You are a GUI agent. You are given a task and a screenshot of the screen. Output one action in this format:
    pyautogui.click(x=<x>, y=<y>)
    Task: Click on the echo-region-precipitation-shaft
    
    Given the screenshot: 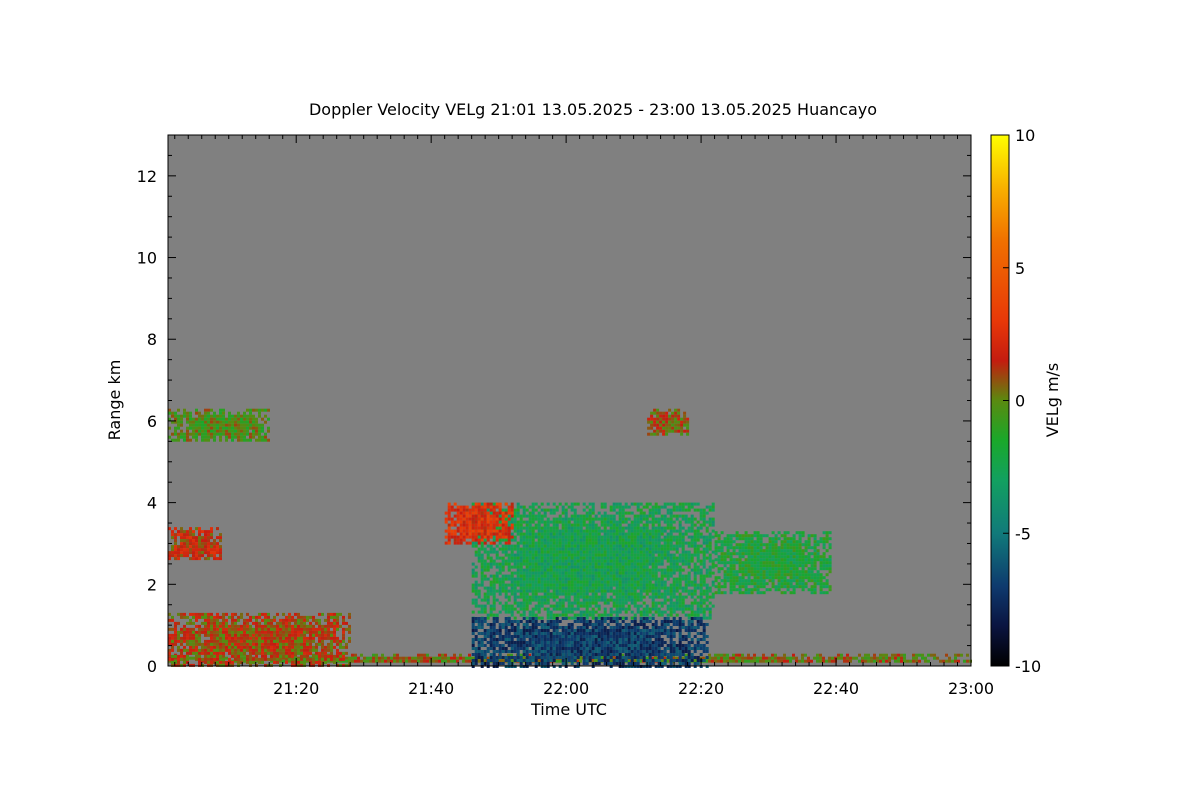 What is the action you would take?
    pyautogui.click(x=590, y=642)
    